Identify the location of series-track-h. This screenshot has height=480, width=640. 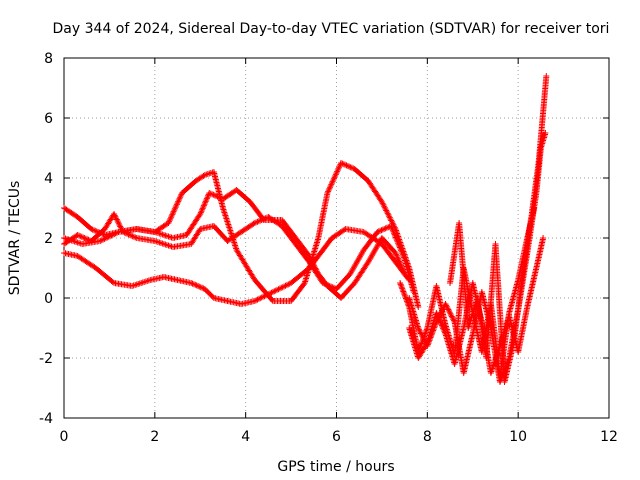
(467, 292).